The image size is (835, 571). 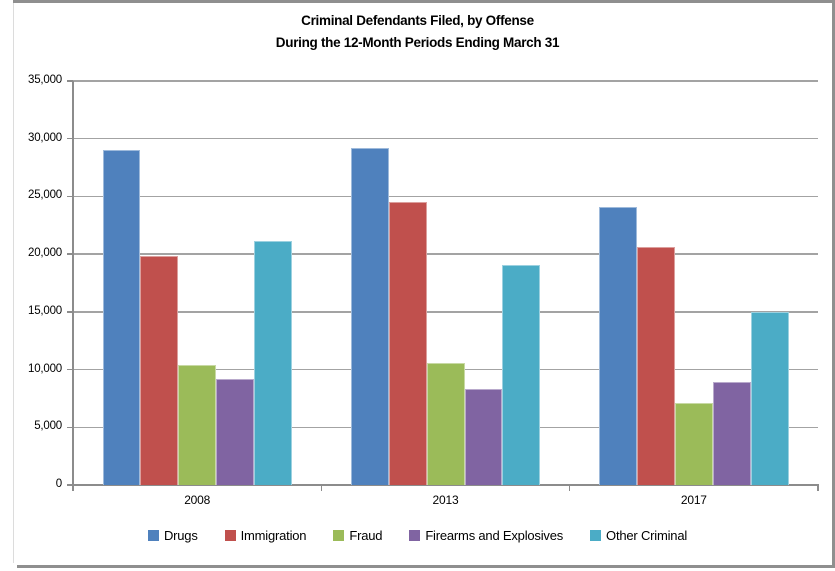 What do you see at coordinates (197, 424) in the screenshot?
I see `bar-fraud-2008` at bounding box center [197, 424].